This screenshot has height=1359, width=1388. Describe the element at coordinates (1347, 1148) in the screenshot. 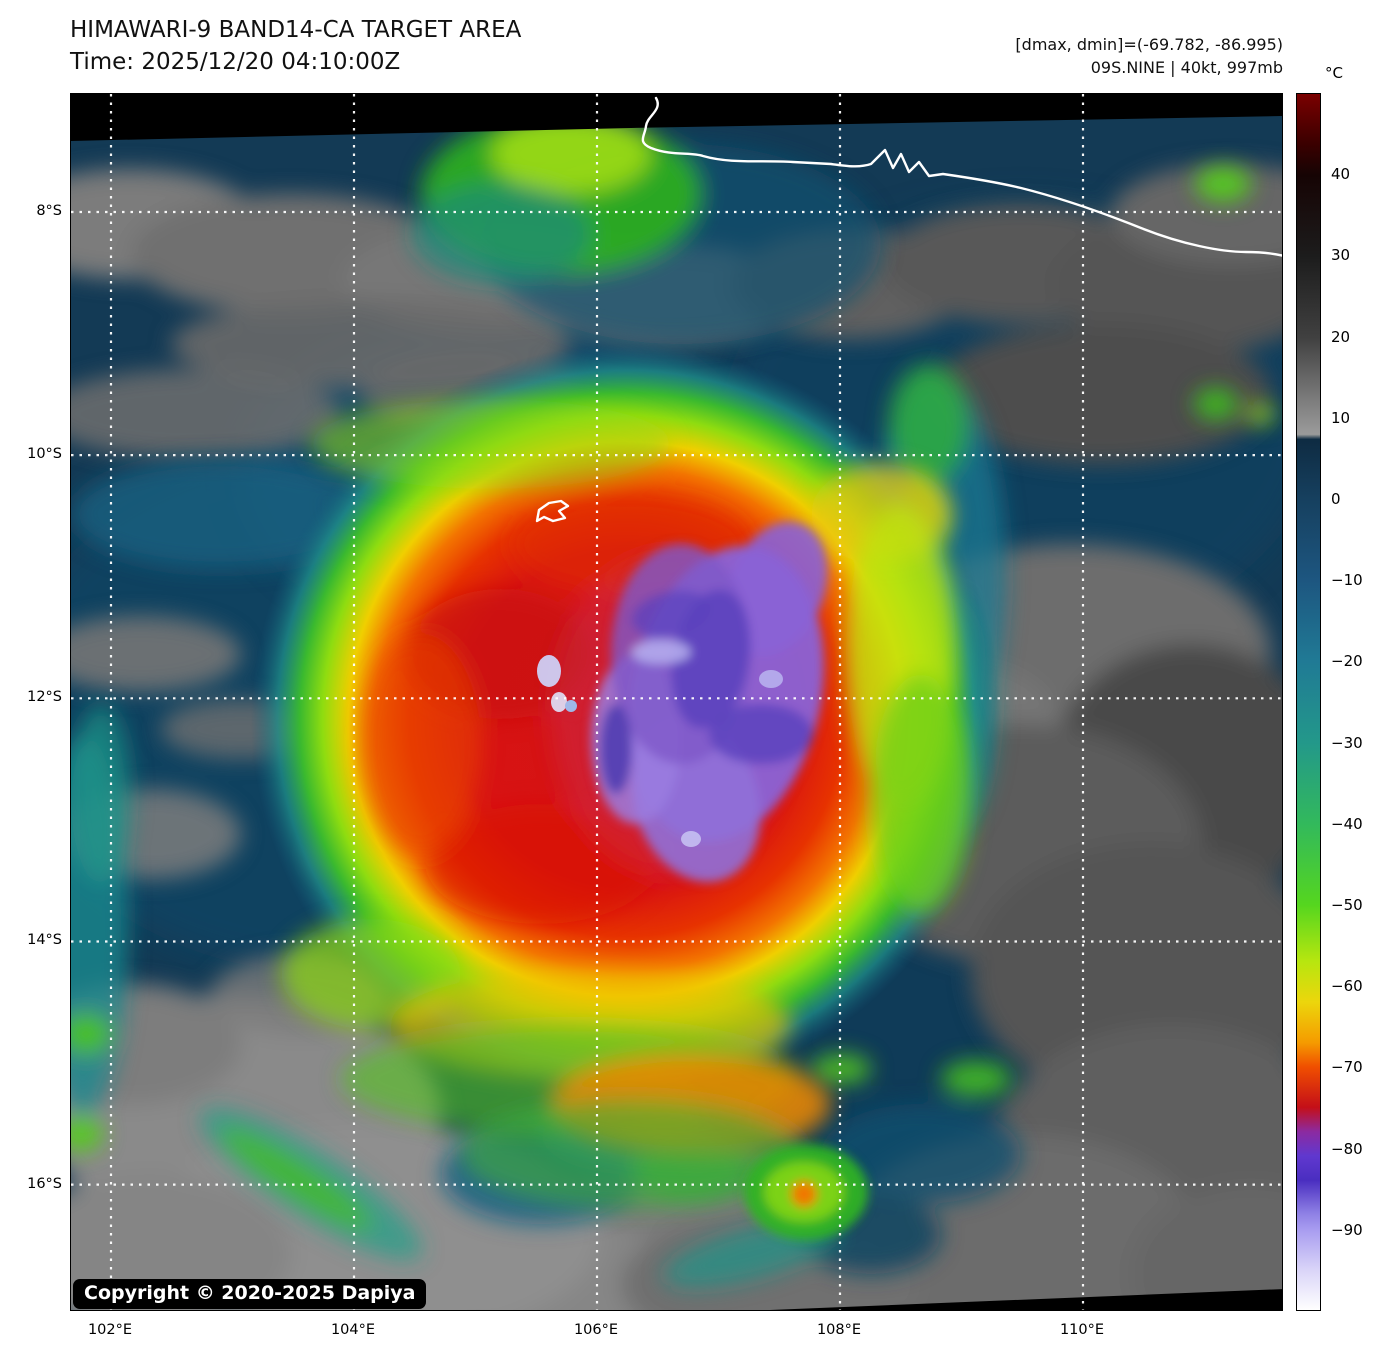

I see `colorbar-tick-label: −80` at that location.